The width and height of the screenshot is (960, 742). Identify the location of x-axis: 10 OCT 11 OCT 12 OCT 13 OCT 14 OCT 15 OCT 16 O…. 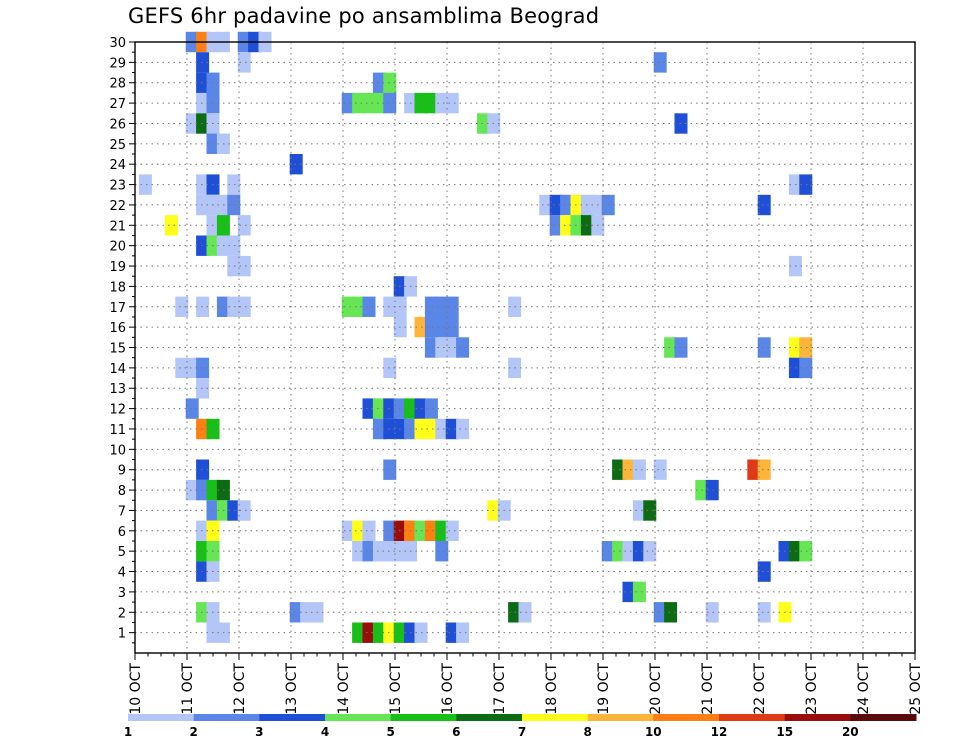
(526, 684).